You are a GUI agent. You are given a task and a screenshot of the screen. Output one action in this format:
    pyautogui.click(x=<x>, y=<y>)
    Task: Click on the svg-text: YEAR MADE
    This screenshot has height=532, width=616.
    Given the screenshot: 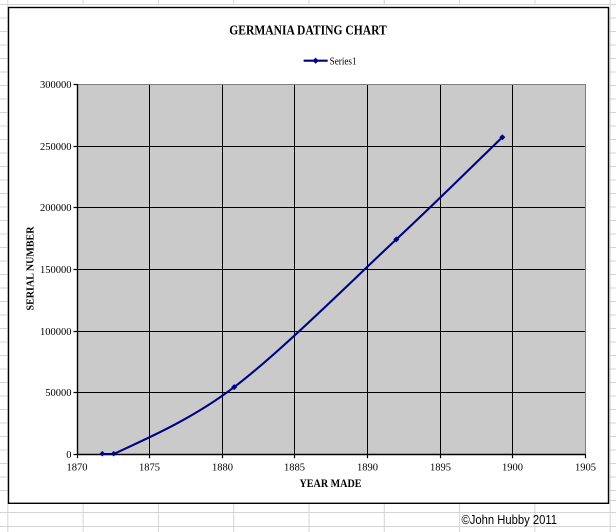 What is the action you would take?
    pyautogui.click(x=331, y=484)
    